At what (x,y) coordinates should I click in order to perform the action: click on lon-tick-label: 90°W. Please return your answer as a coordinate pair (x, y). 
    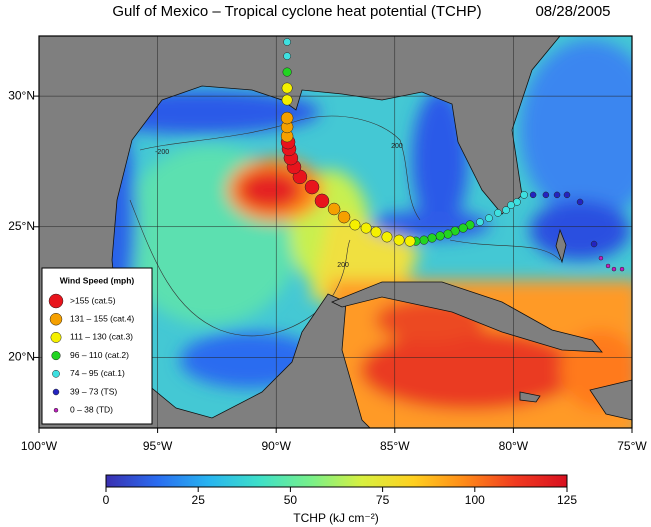
    Looking at the image, I should click on (276, 446).